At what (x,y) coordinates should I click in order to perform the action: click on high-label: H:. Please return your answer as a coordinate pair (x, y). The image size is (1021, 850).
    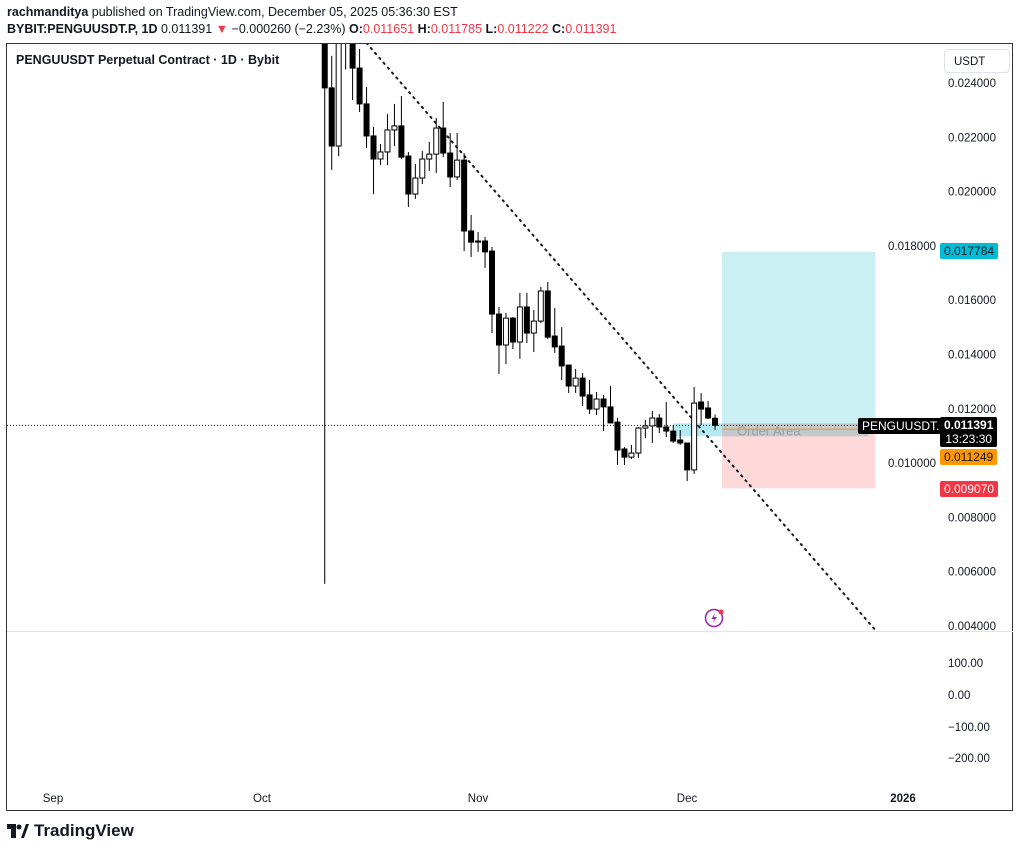
    Looking at the image, I should click on (424, 29).